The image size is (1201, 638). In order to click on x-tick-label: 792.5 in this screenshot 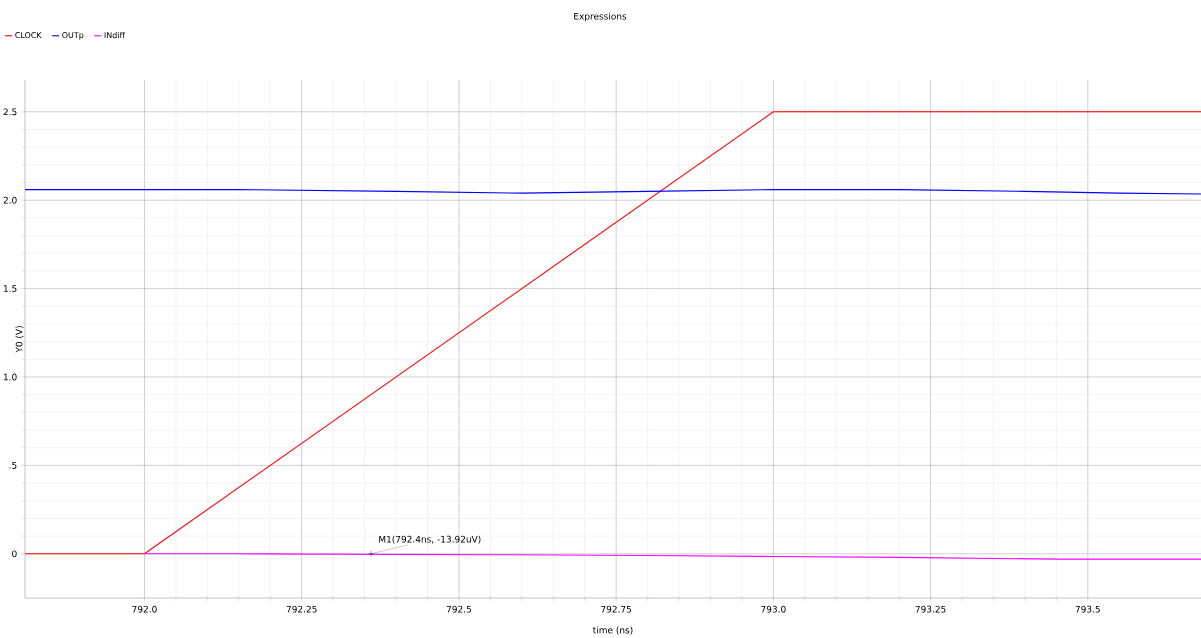, I will do `click(458, 609)`.